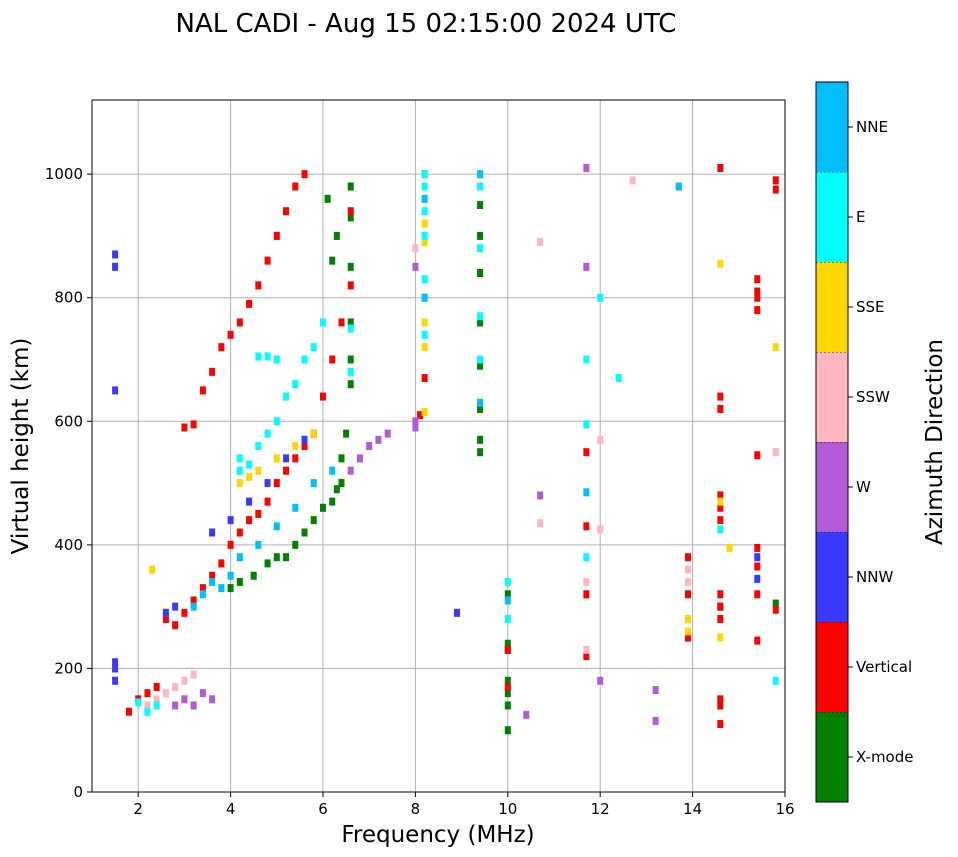 This screenshot has width=958, height=857. What do you see at coordinates (416, 809) in the screenshot?
I see `x-tick-label: 8` at bounding box center [416, 809].